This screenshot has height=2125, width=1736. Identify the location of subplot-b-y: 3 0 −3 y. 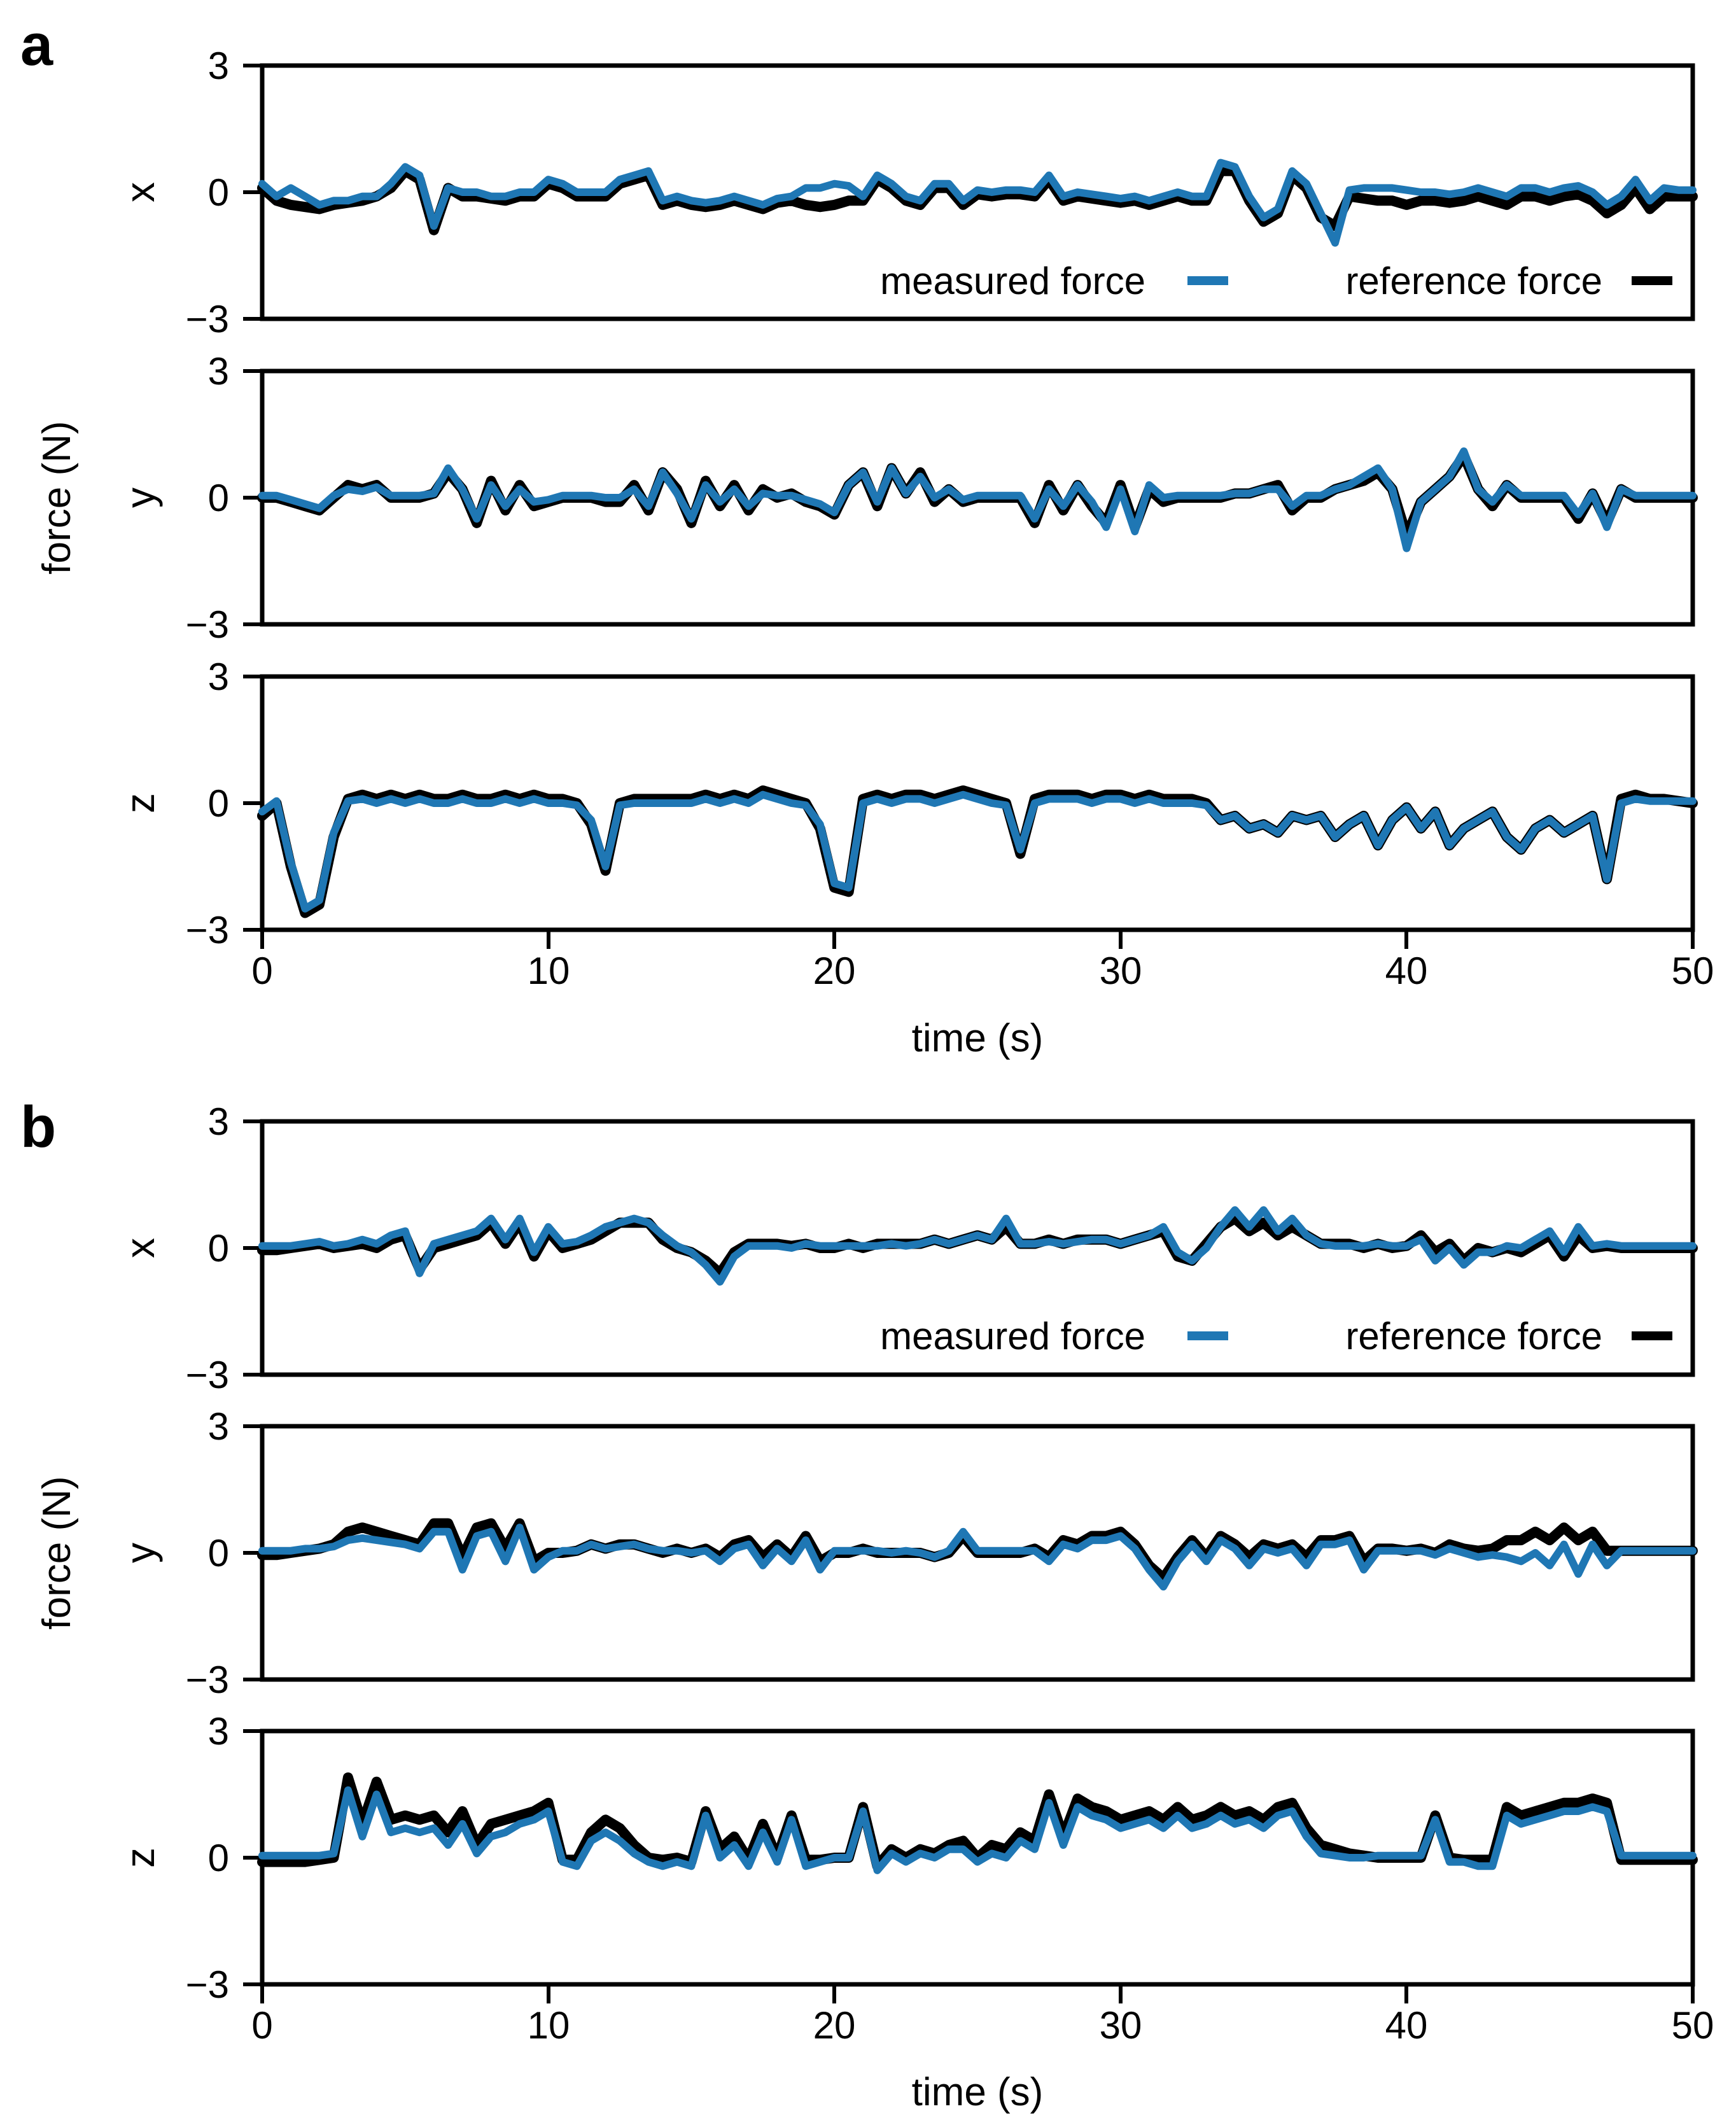
(907, 1553).